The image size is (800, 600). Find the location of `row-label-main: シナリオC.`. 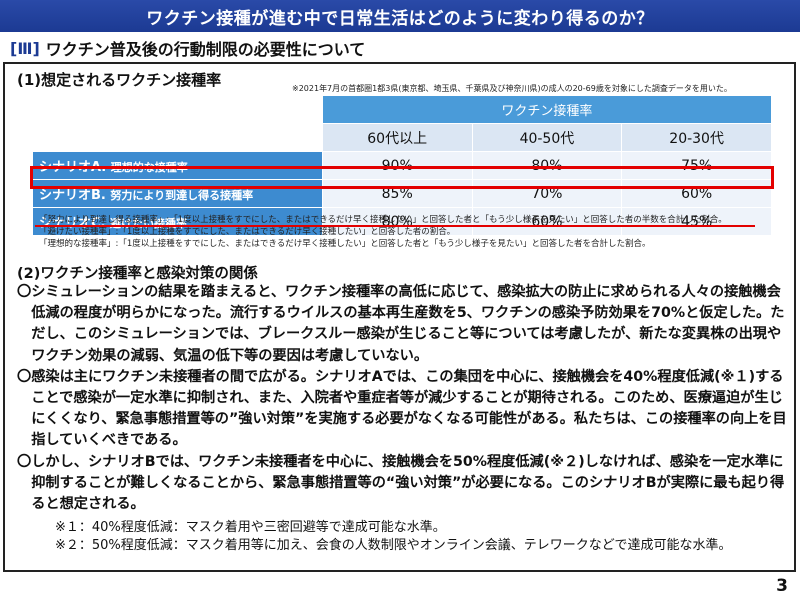

row-label-main: シナリオC. is located at coordinates (72, 223).